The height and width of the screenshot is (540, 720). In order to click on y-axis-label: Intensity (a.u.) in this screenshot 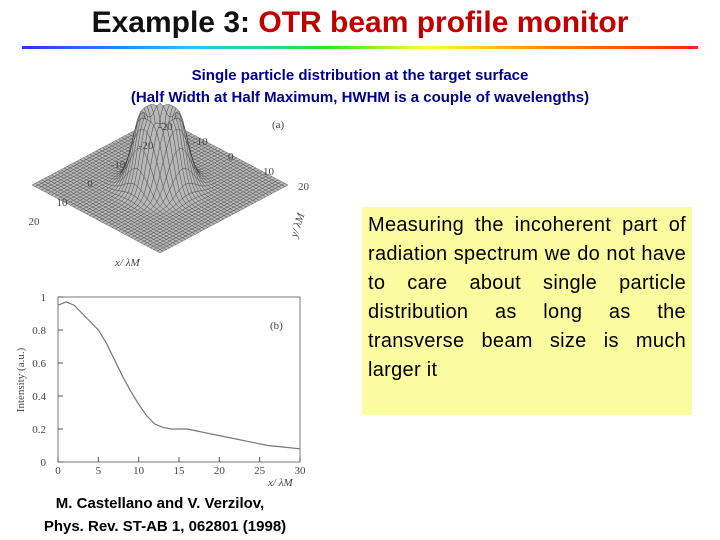, I will do `click(21, 379)`.